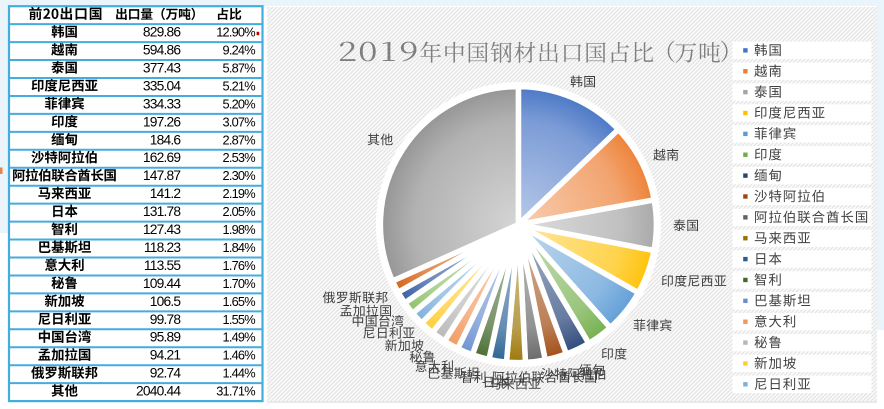  What do you see at coordinates (162, 50) in the screenshot?
I see `svg-text: 594.86` at bounding box center [162, 50].